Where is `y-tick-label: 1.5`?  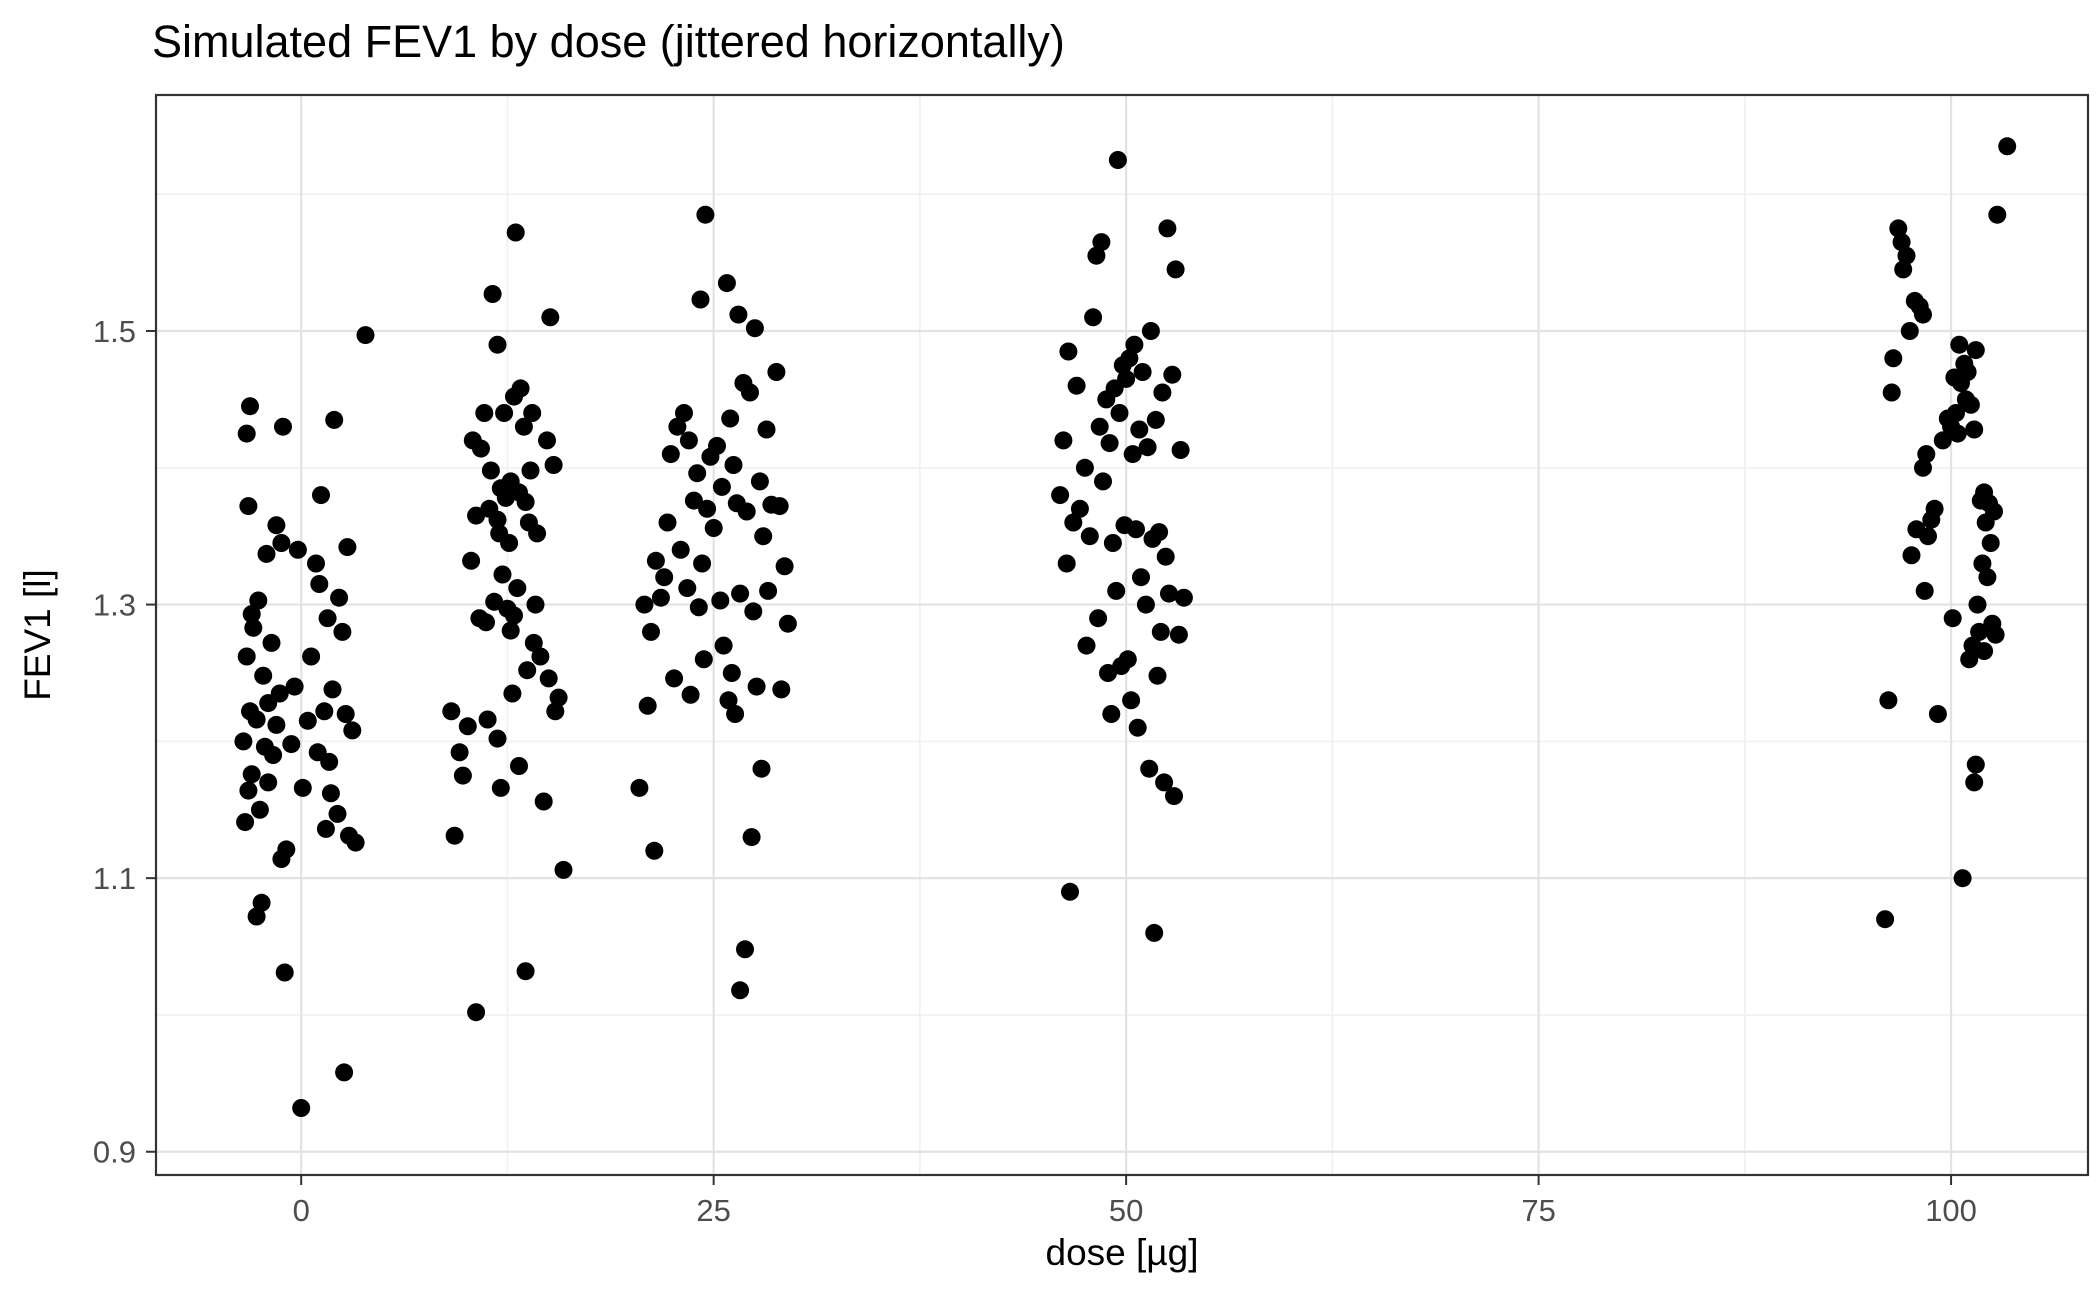
y-tick-label: 1.5 is located at coordinates (114, 331).